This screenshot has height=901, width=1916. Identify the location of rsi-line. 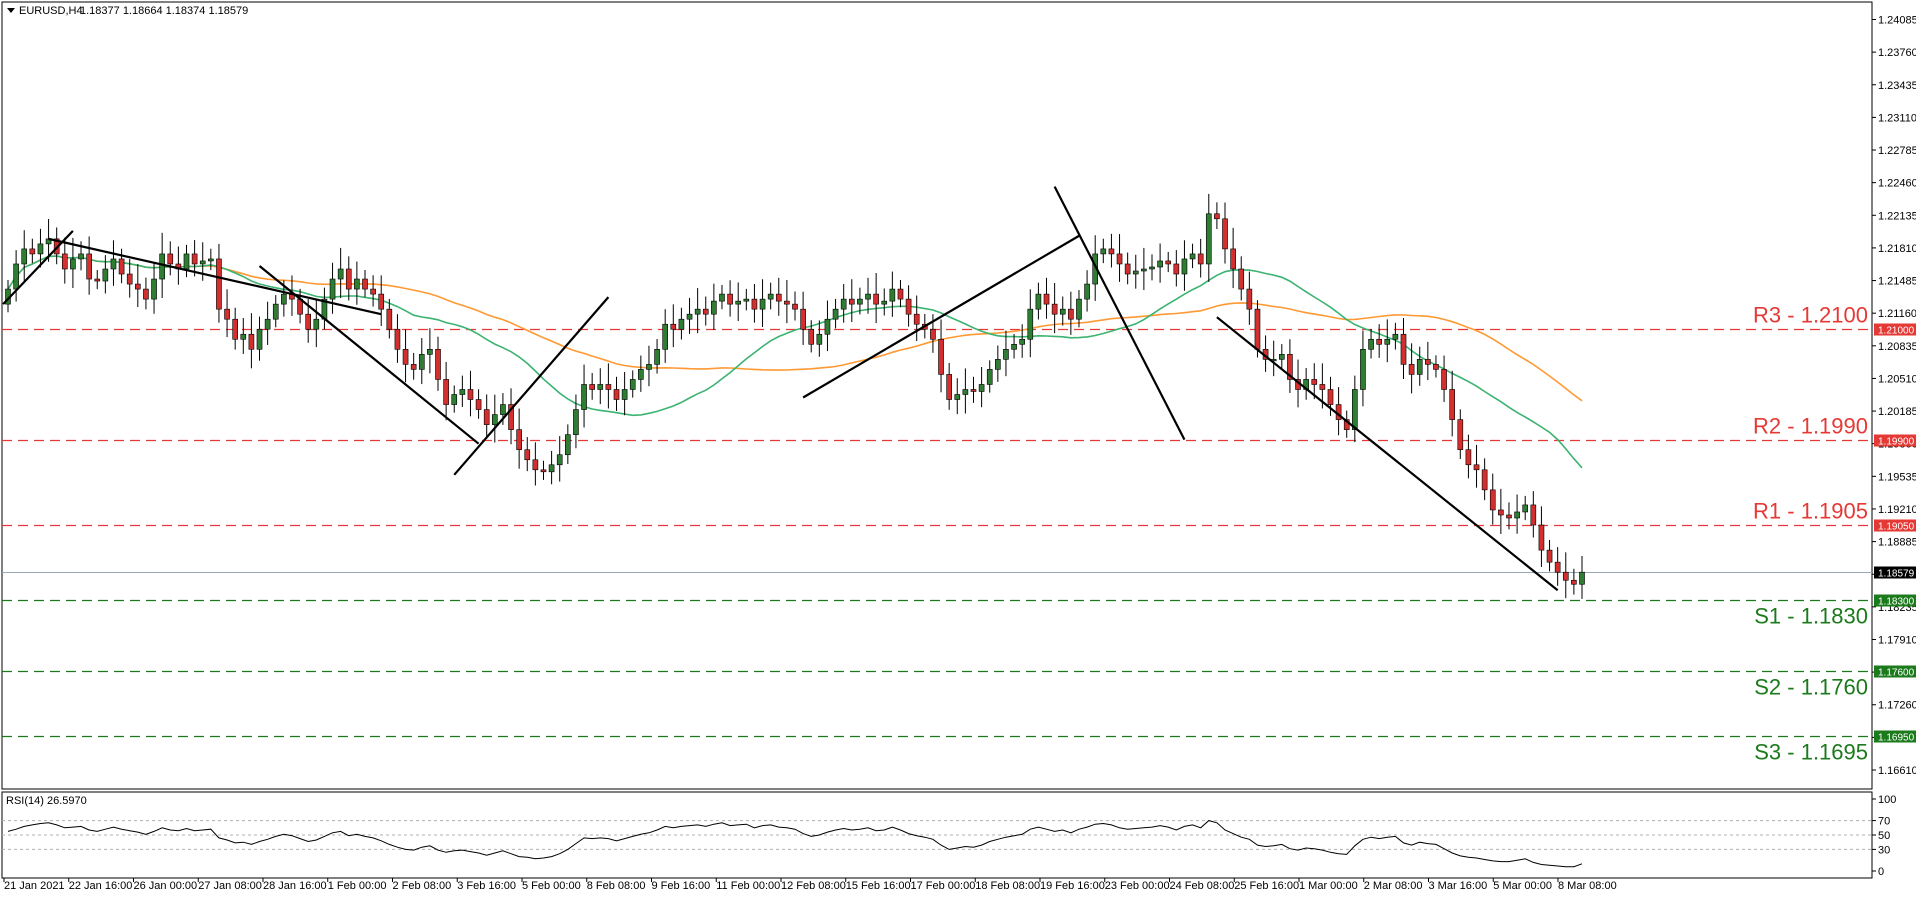
(795, 844).